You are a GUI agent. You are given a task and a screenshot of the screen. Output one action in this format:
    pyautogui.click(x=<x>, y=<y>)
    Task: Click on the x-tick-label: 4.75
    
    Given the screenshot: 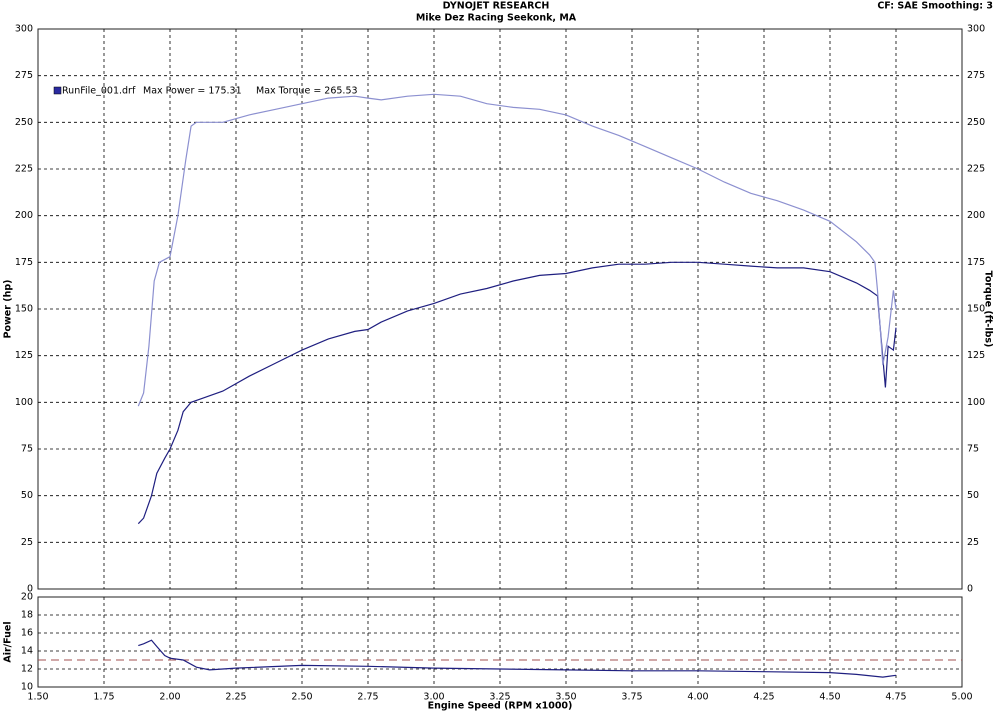 What is the action you would take?
    pyautogui.click(x=895, y=697)
    